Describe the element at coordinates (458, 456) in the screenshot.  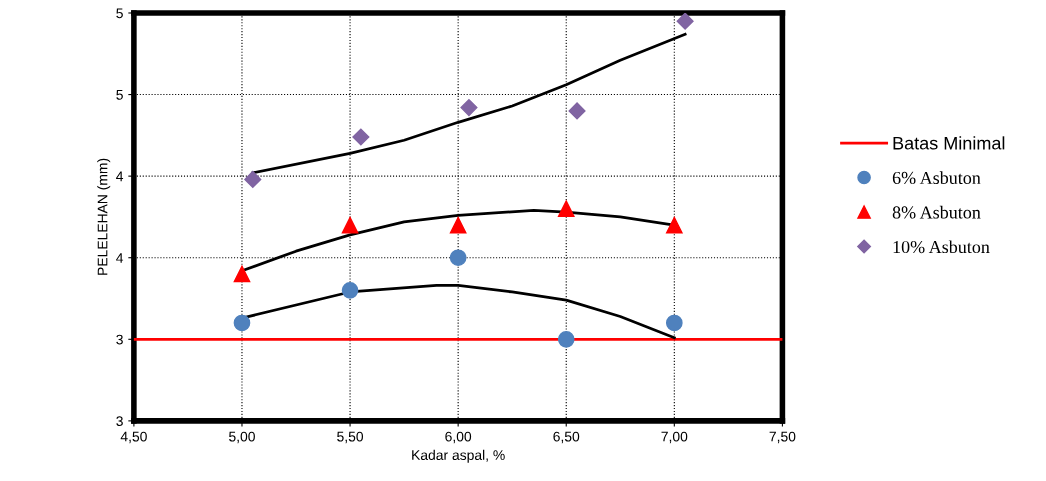
I see `x-axis-title: Kadar aspal, %` at that location.